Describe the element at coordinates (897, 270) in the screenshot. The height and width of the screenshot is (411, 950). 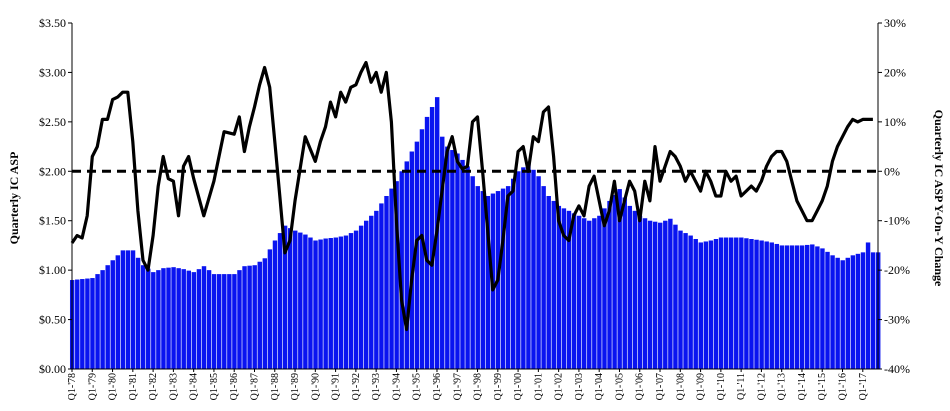
I see `right-tick-label: -20%` at that location.